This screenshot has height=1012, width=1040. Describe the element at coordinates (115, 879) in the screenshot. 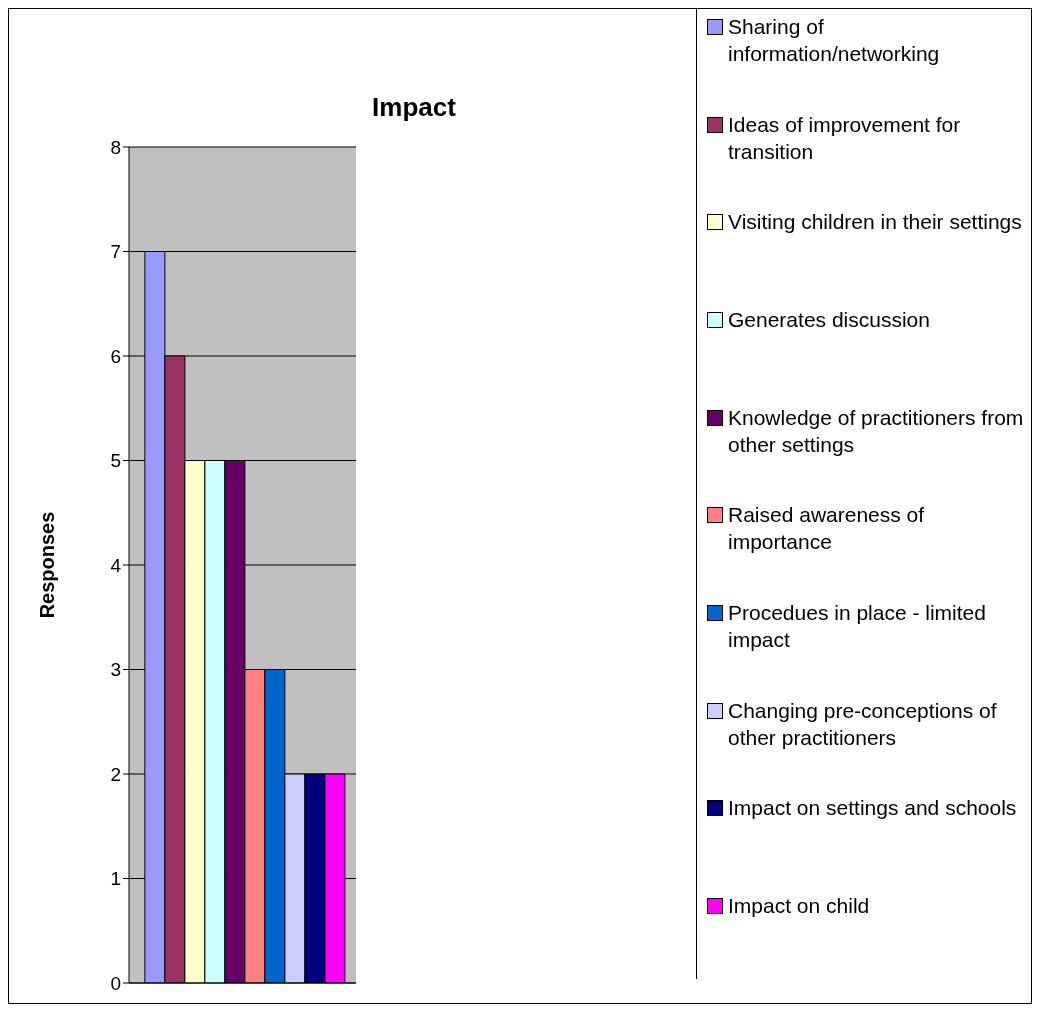

I see `y-tick-label: 1` at that location.